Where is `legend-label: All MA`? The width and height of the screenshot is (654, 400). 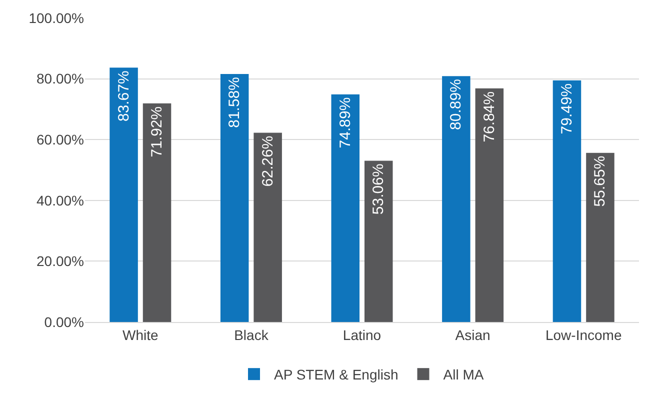
legend-label: All MA is located at coordinates (463, 374).